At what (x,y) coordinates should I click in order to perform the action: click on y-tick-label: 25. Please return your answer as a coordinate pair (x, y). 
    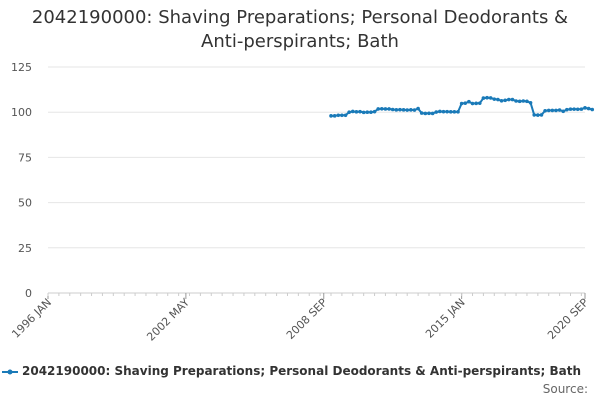
    Looking at the image, I should click on (25, 248).